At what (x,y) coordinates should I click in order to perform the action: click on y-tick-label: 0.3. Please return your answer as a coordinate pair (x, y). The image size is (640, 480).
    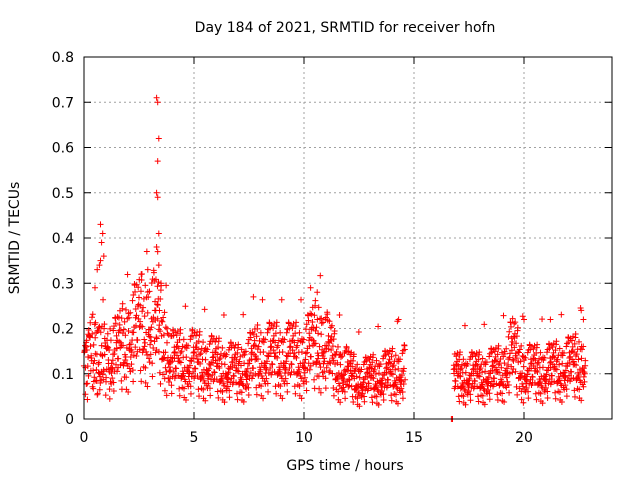
    Looking at the image, I should click on (63, 284).